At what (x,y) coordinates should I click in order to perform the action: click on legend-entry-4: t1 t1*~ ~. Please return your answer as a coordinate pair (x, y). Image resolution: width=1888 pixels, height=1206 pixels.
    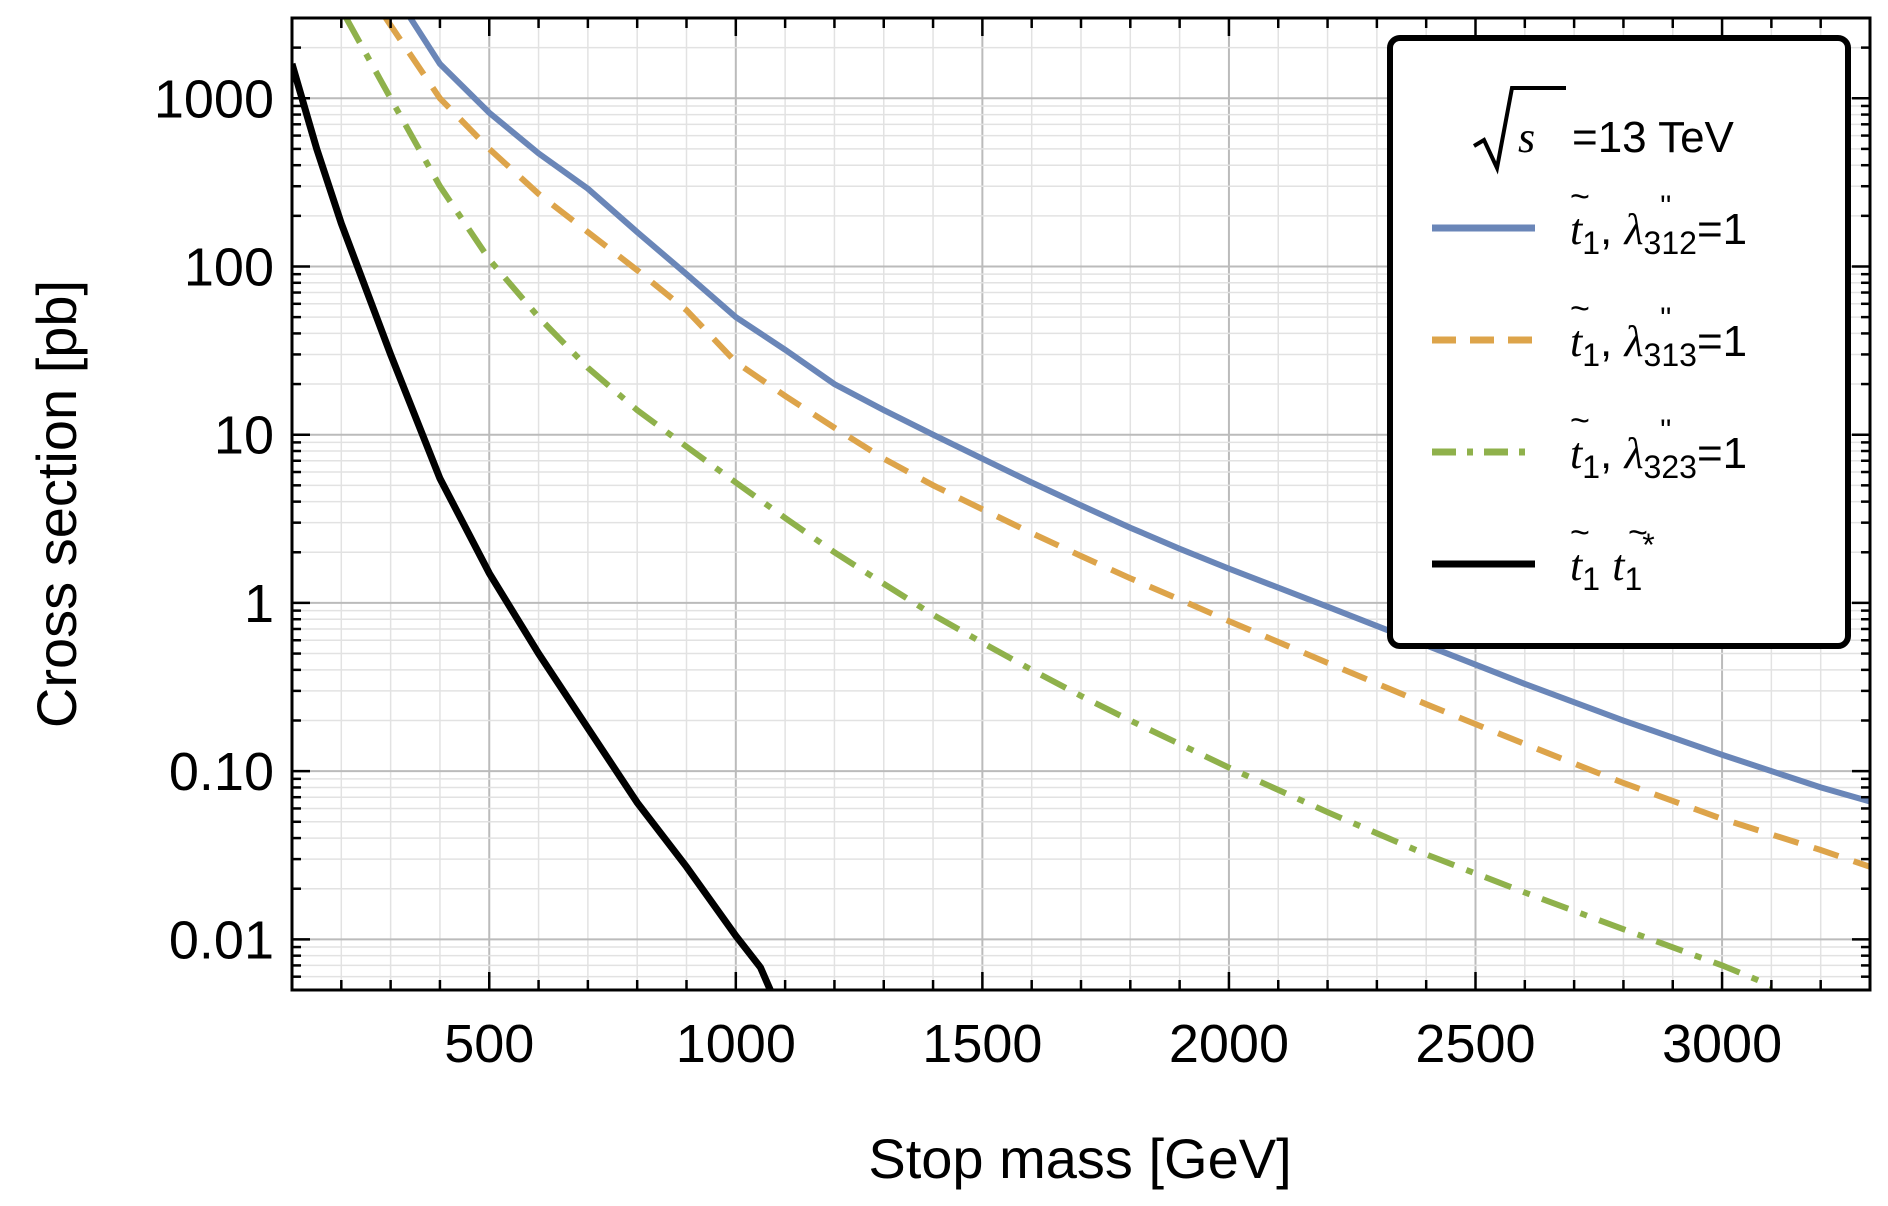
    Looking at the image, I should click on (1543, 555).